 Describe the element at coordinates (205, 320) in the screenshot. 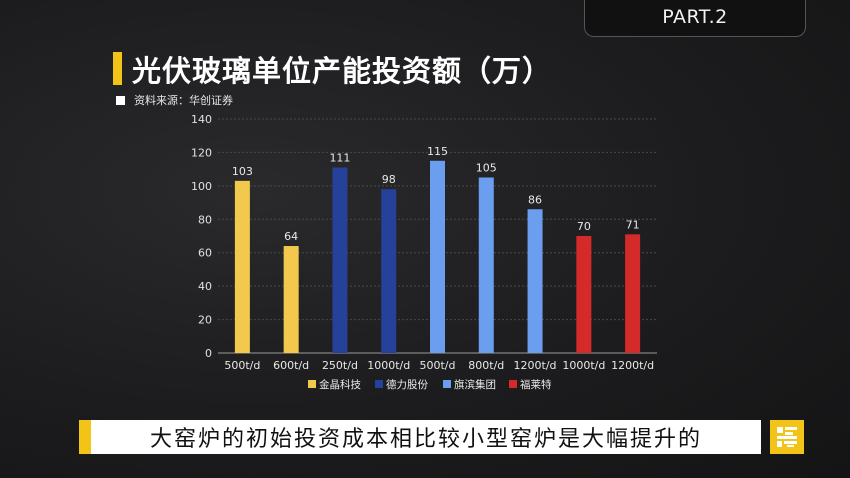

I see `y-tick-label: 20` at that location.